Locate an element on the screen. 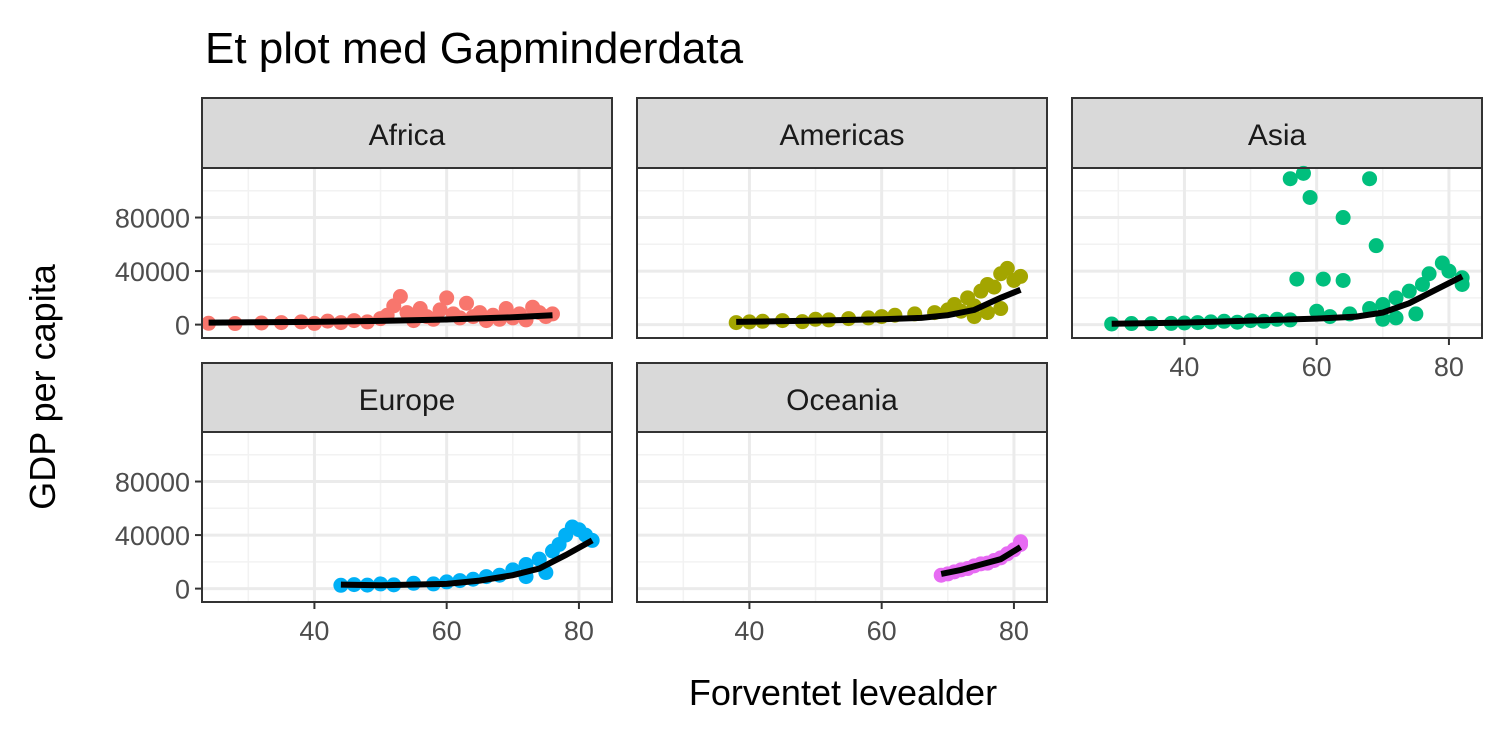 The height and width of the screenshot is (737, 1506). panel-background is located at coordinates (842, 517).